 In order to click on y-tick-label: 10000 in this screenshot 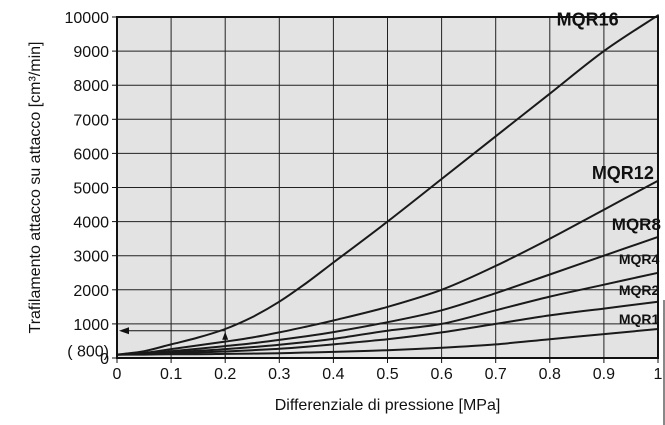, I will do `click(87, 18)`.